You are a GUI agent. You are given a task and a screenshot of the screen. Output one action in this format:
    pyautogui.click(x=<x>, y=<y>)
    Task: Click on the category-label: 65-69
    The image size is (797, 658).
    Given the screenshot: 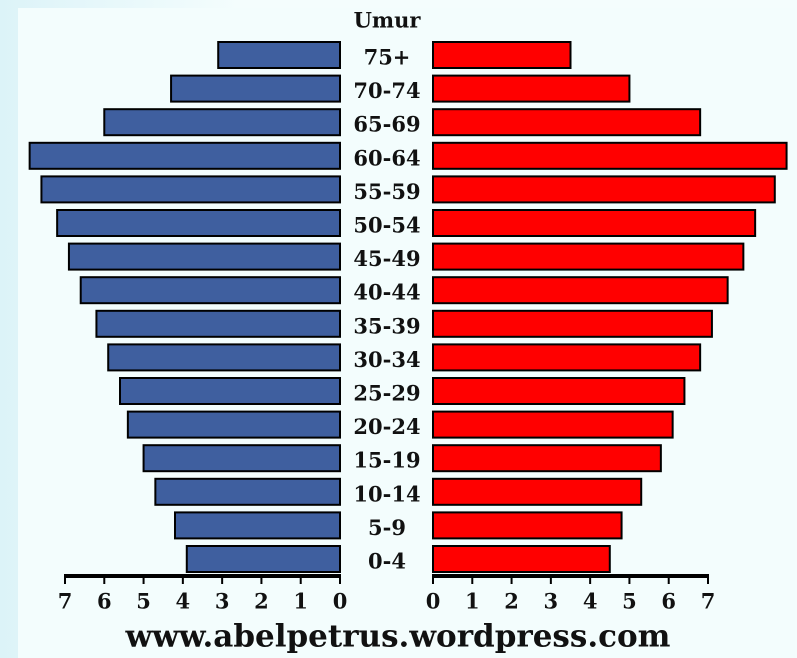 What is the action you would take?
    pyautogui.click(x=386, y=124)
    